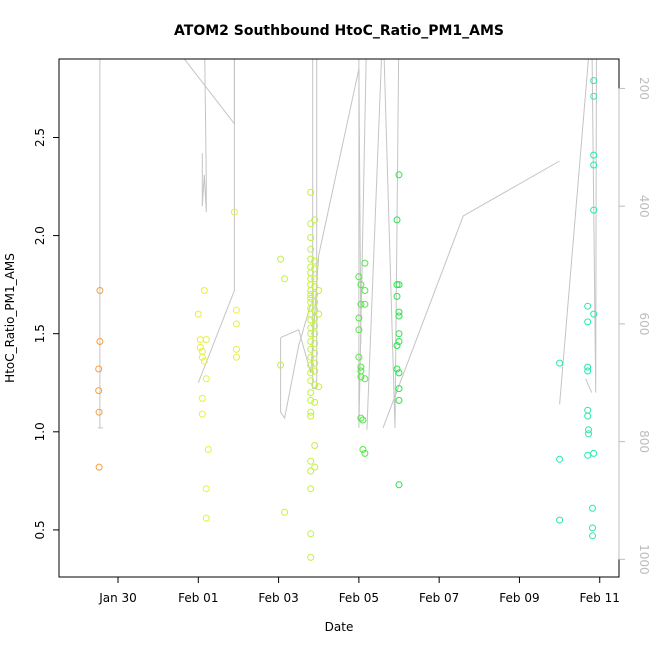 Image resolution: width=650 pixels, height=650 pixels. I want to click on y2-tick-label: 200, so click(643, 88).